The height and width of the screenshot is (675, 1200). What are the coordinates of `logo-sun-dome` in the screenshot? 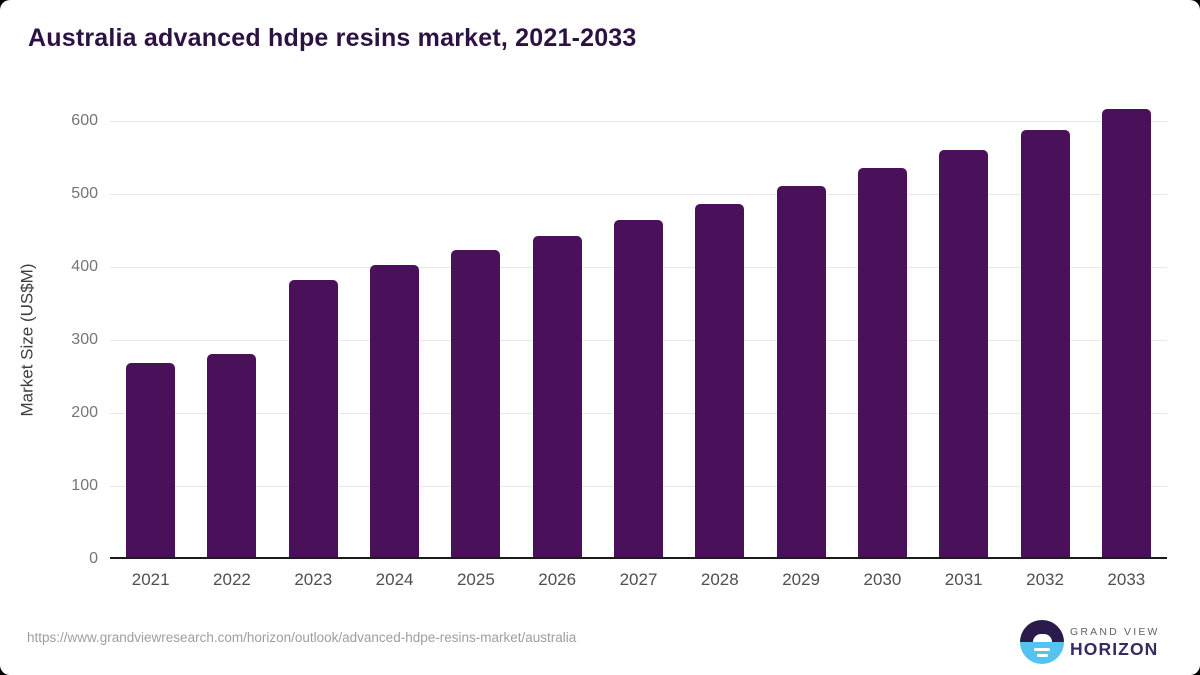 It's located at (1042, 638).